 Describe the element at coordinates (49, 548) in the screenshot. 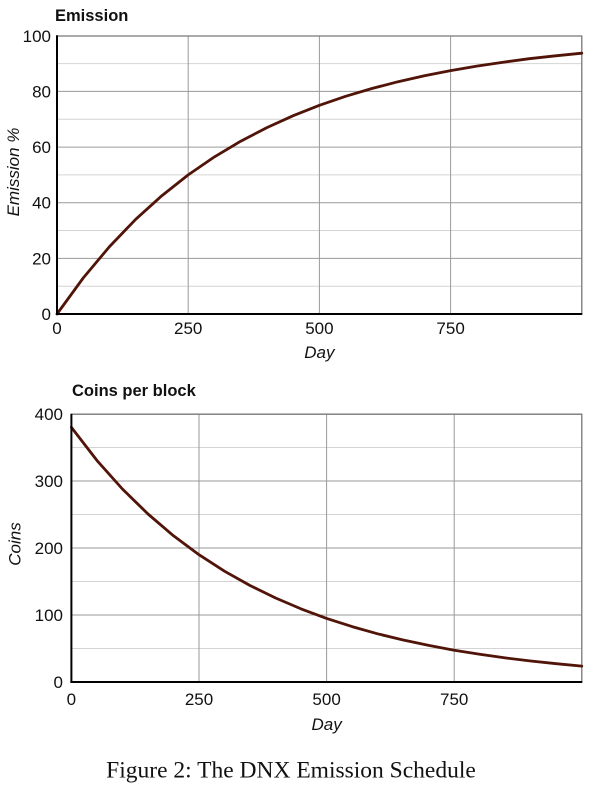

I see `svg-text: 200` at that location.